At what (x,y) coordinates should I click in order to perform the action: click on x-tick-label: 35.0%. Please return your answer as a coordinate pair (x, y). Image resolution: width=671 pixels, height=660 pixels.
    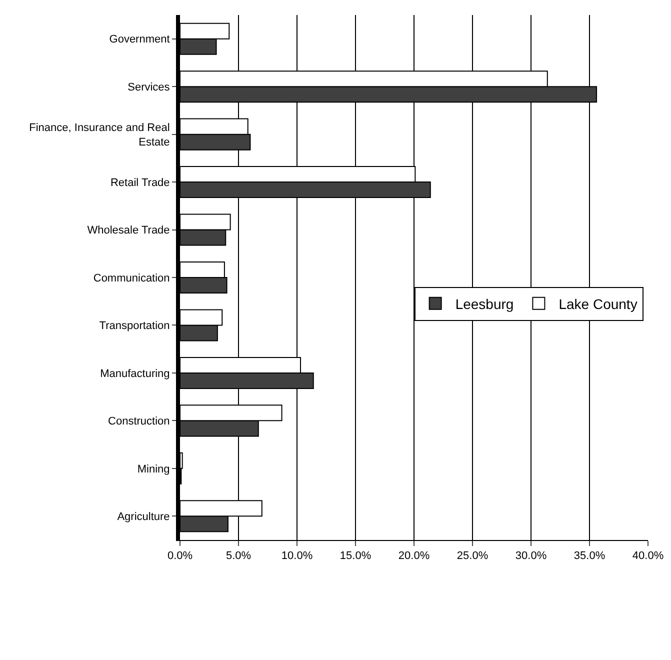
    Looking at the image, I should click on (590, 556).